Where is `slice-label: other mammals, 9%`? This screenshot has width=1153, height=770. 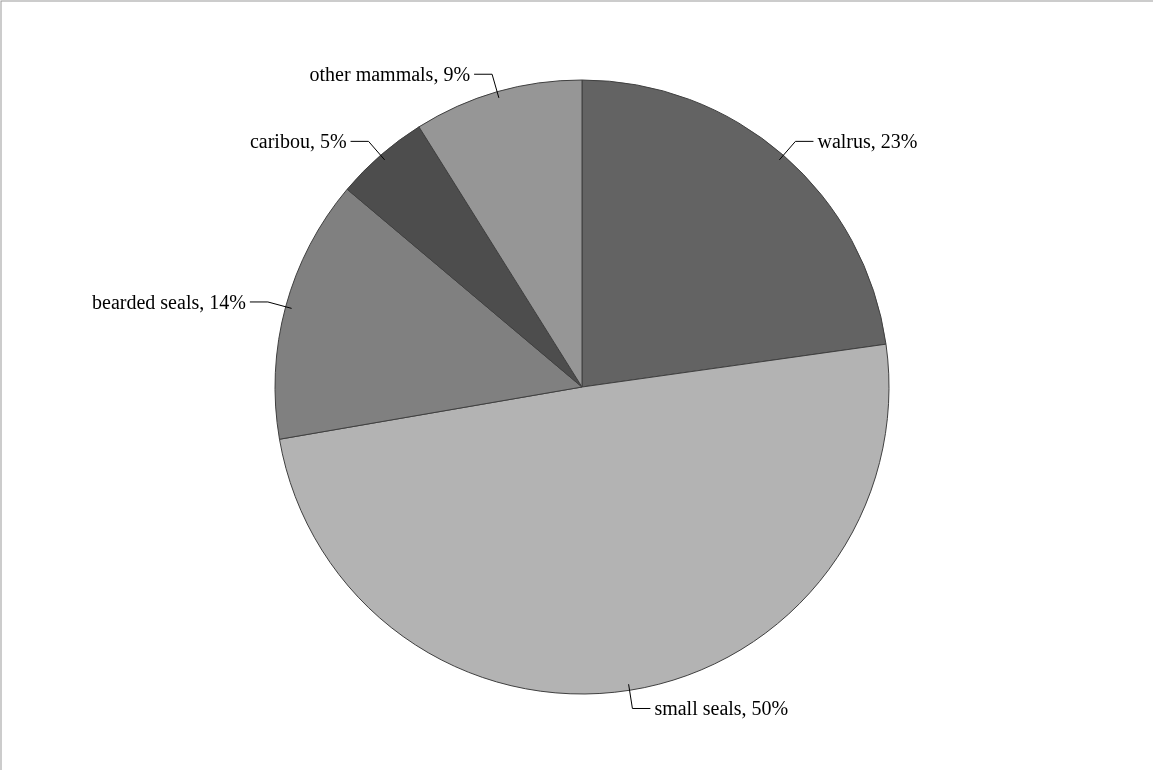 slice-label: other mammals, 9% is located at coordinates (390, 74).